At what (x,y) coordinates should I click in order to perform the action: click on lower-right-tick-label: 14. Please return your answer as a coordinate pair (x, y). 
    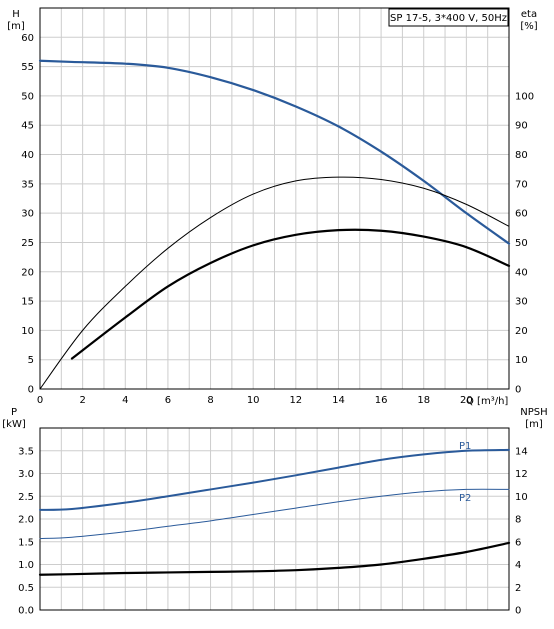
    Looking at the image, I should click on (521, 451).